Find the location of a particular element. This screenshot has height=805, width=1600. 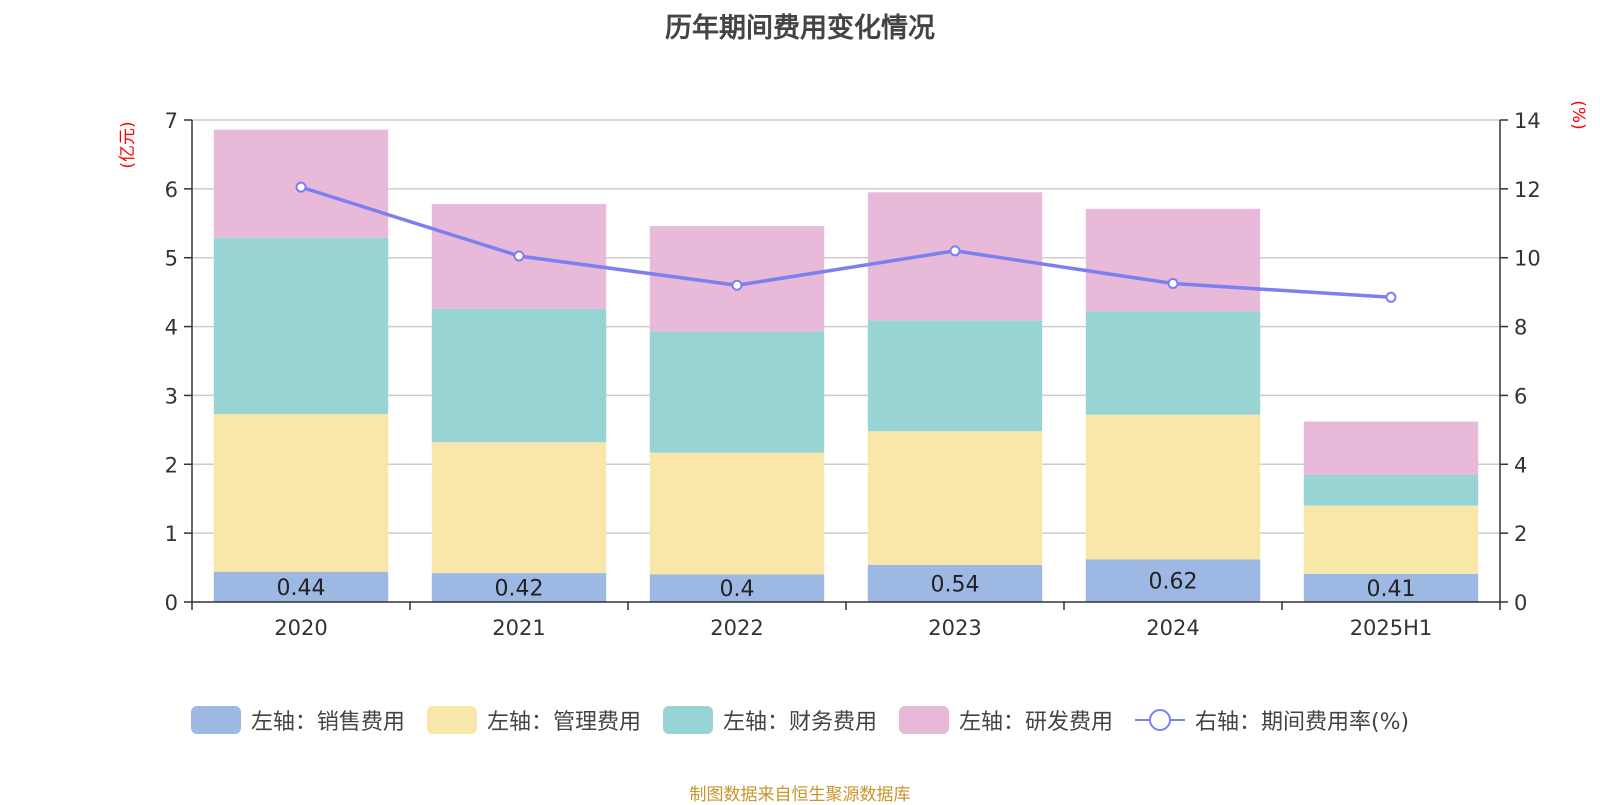

x-tick-label: 2022 is located at coordinates (736, 628).